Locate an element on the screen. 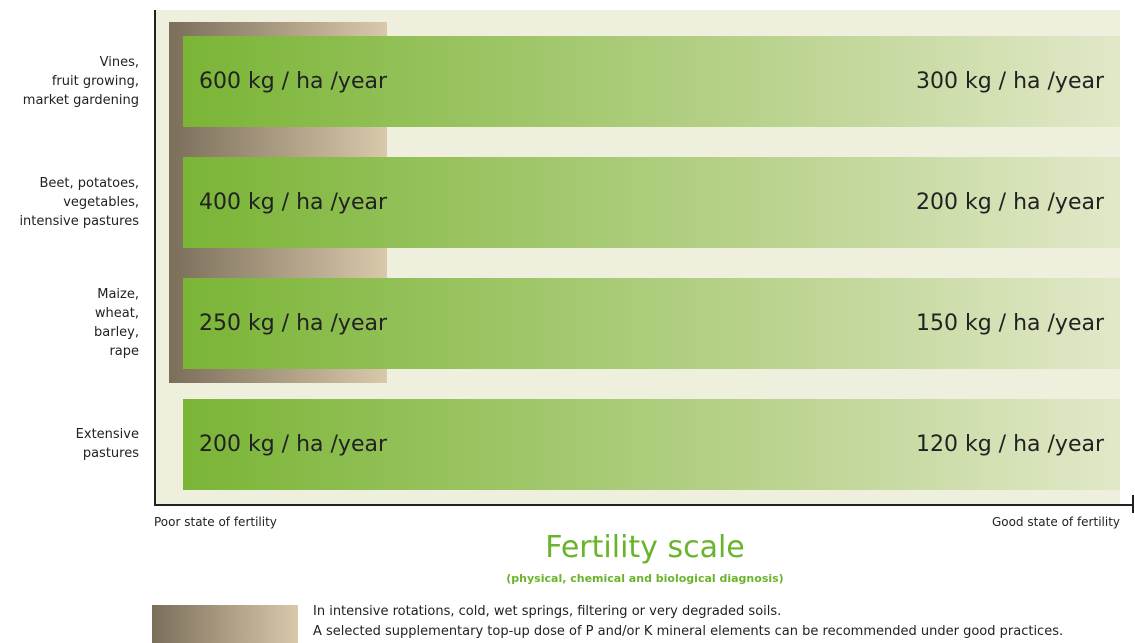  right-value: 200 kg / ha /year is located at coordinates (1010, 202).